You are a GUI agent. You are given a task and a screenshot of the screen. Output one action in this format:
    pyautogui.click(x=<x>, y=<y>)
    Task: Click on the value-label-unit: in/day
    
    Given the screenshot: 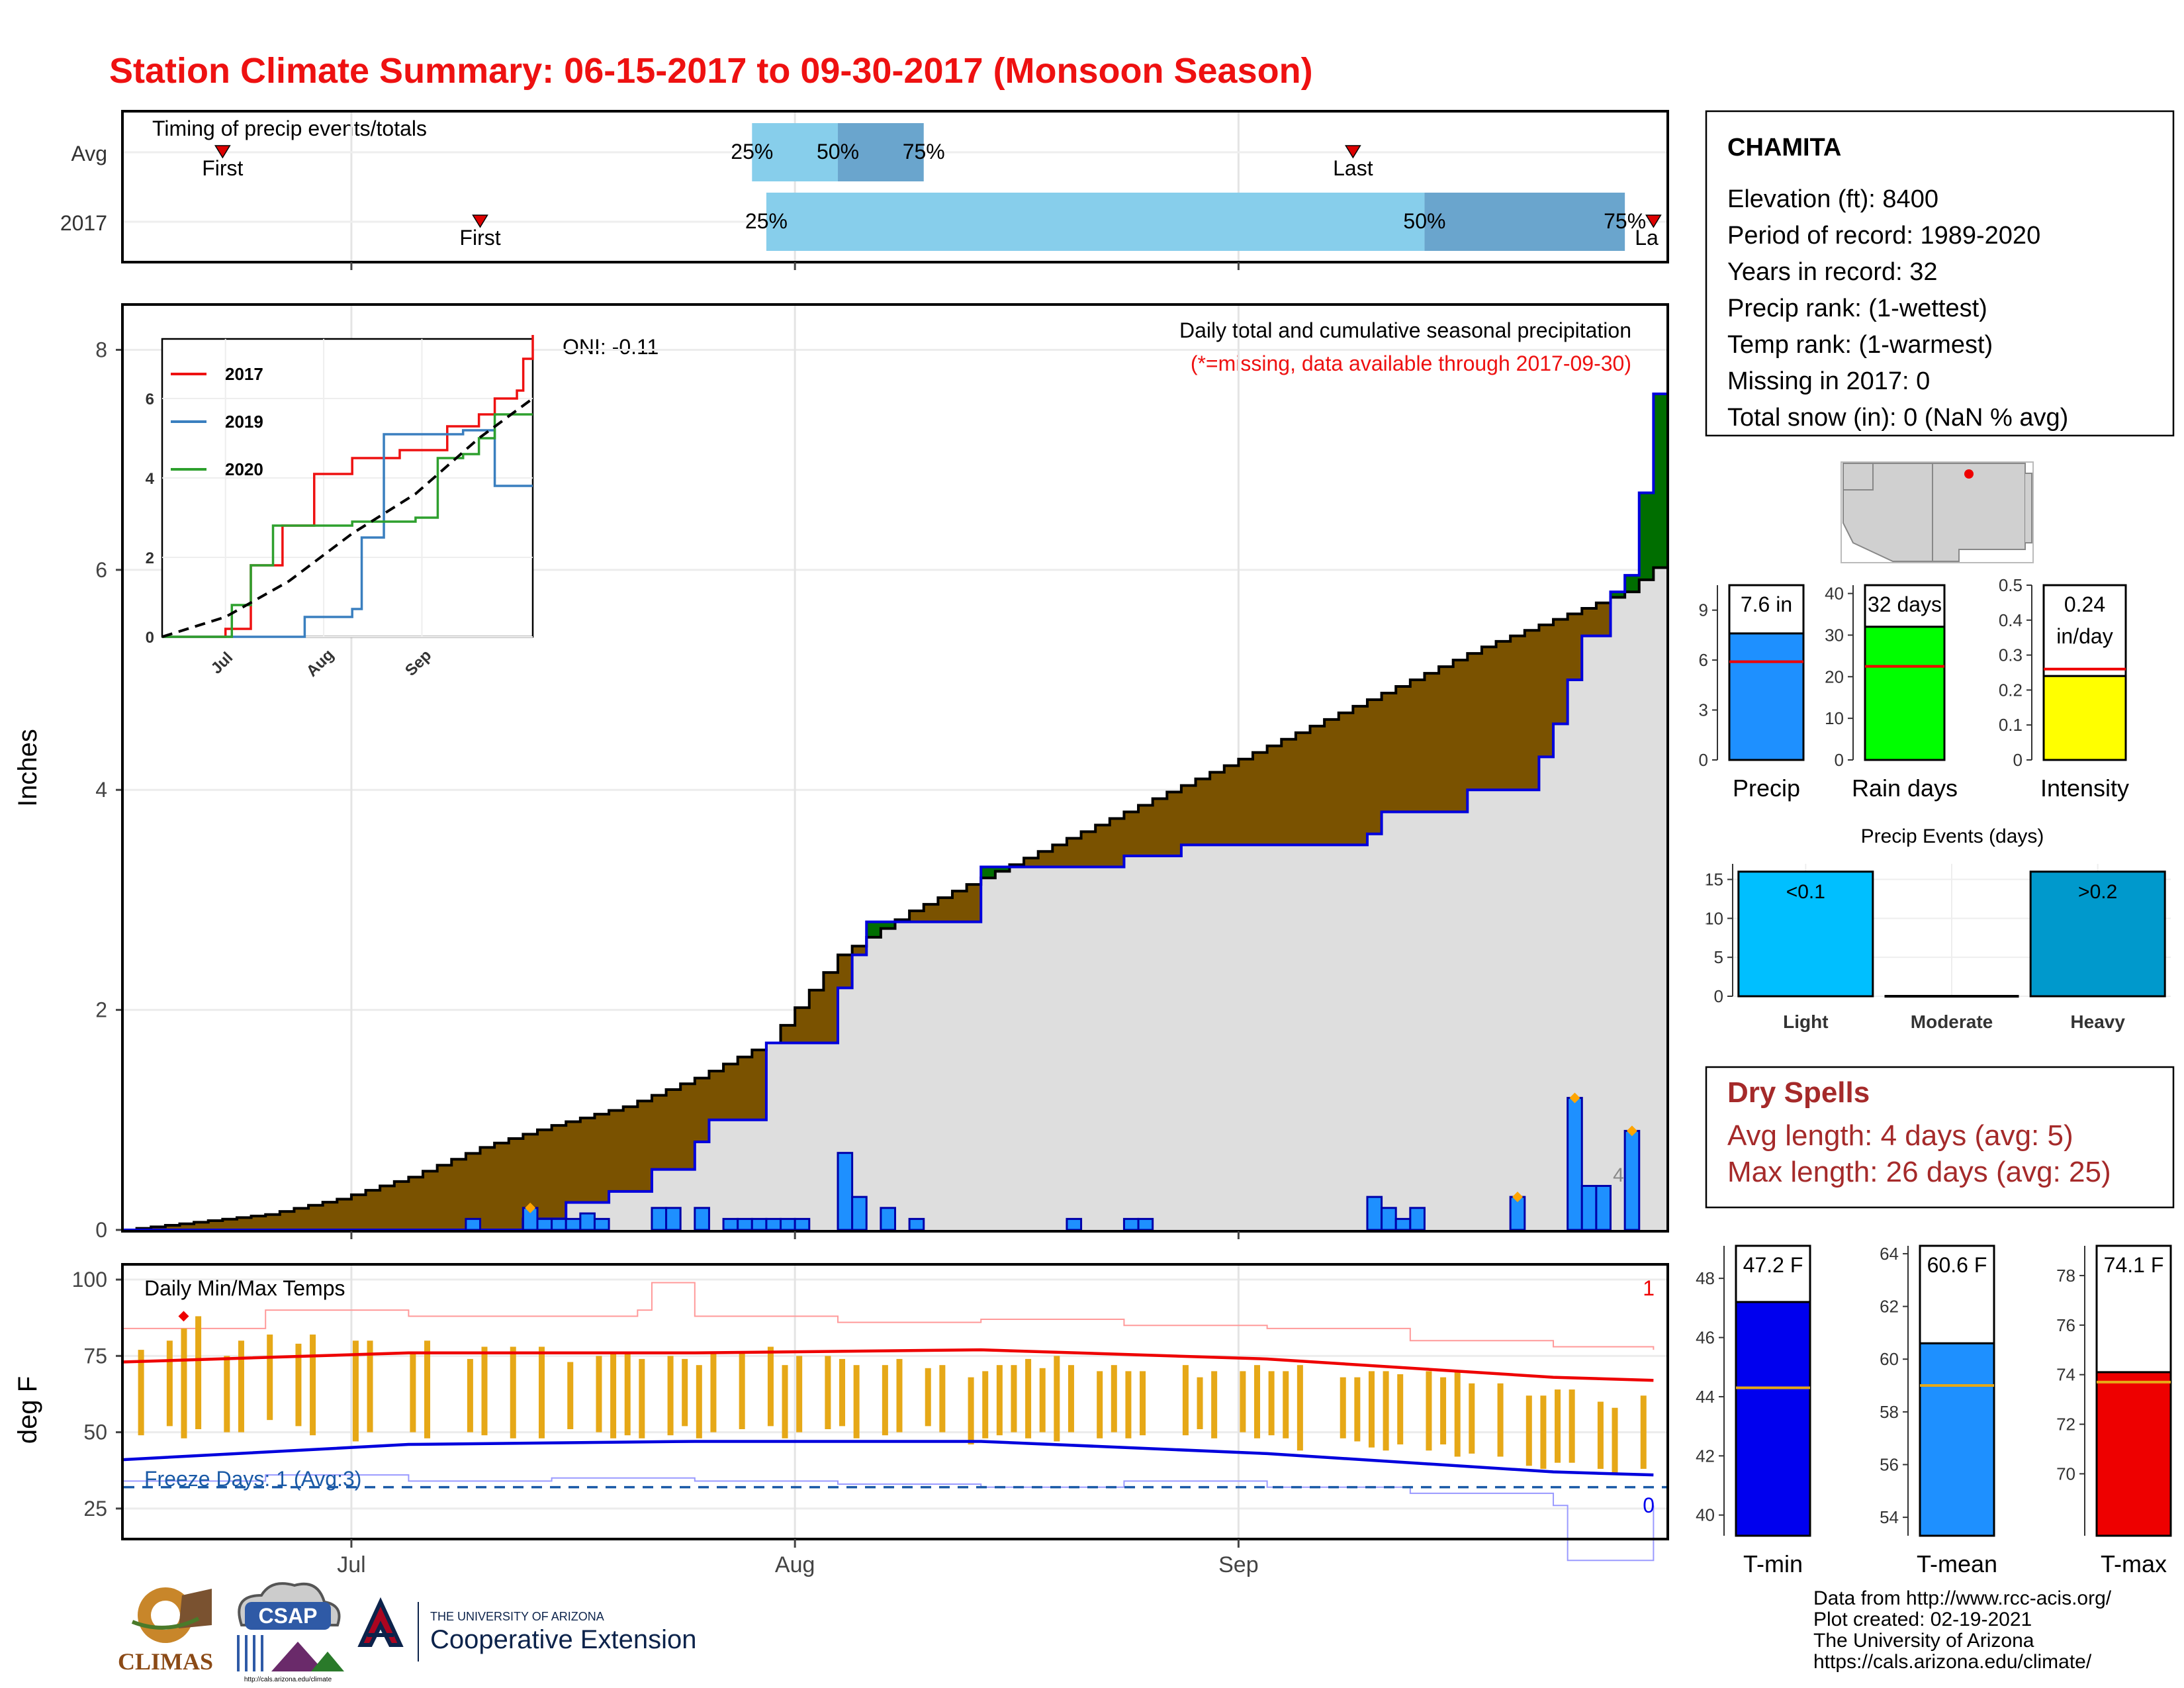 What is the action you would take?
    pyautogui.click(x=2084, y=636)
    